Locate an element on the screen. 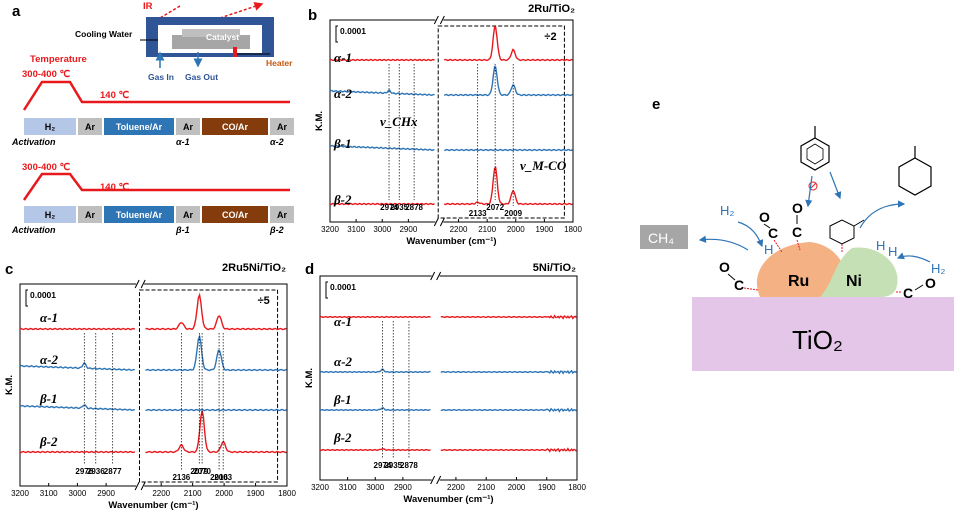 The image size is (970, 524). panel-c-scale-bar is located at coordinates (26, 298).